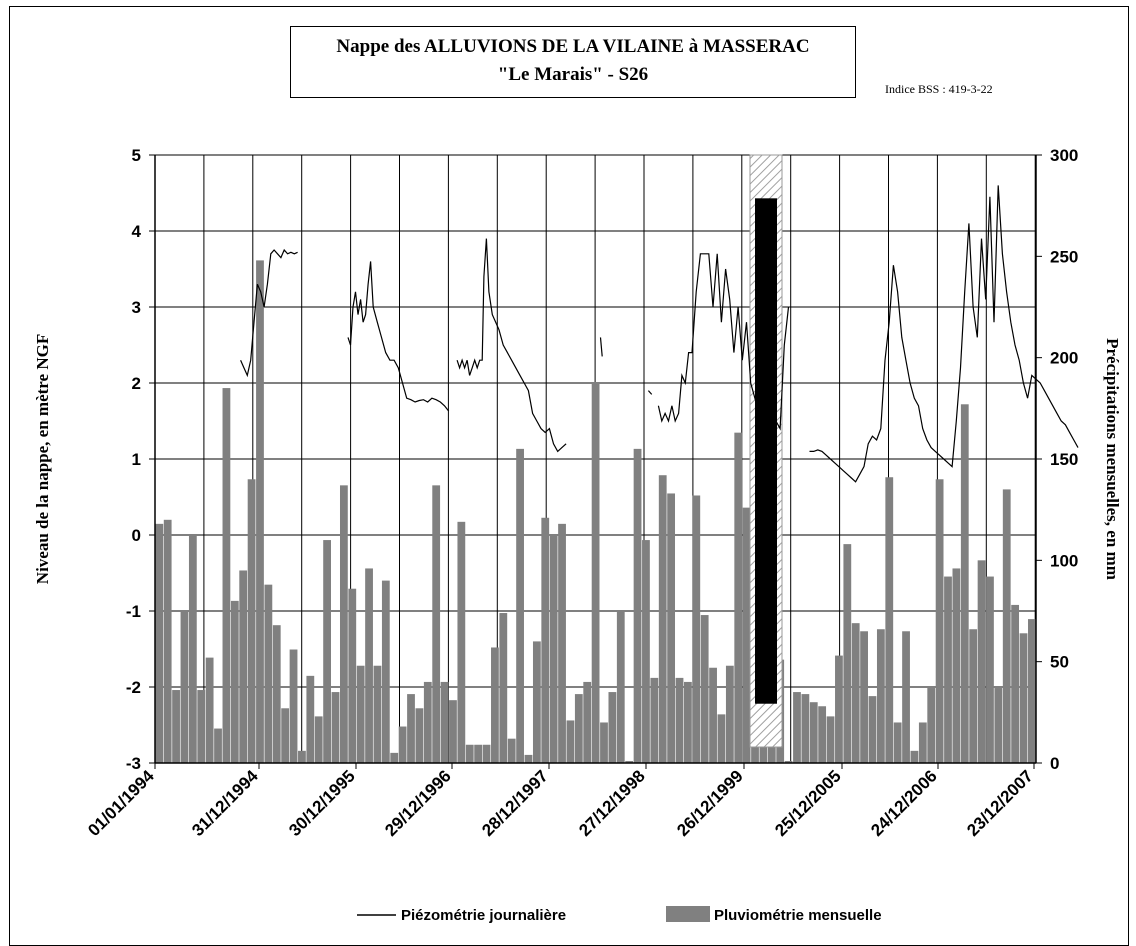 This screenshot has width=1136, height=946. I want to click on x-tick-label: 25/12/2005, so click(808, 803).